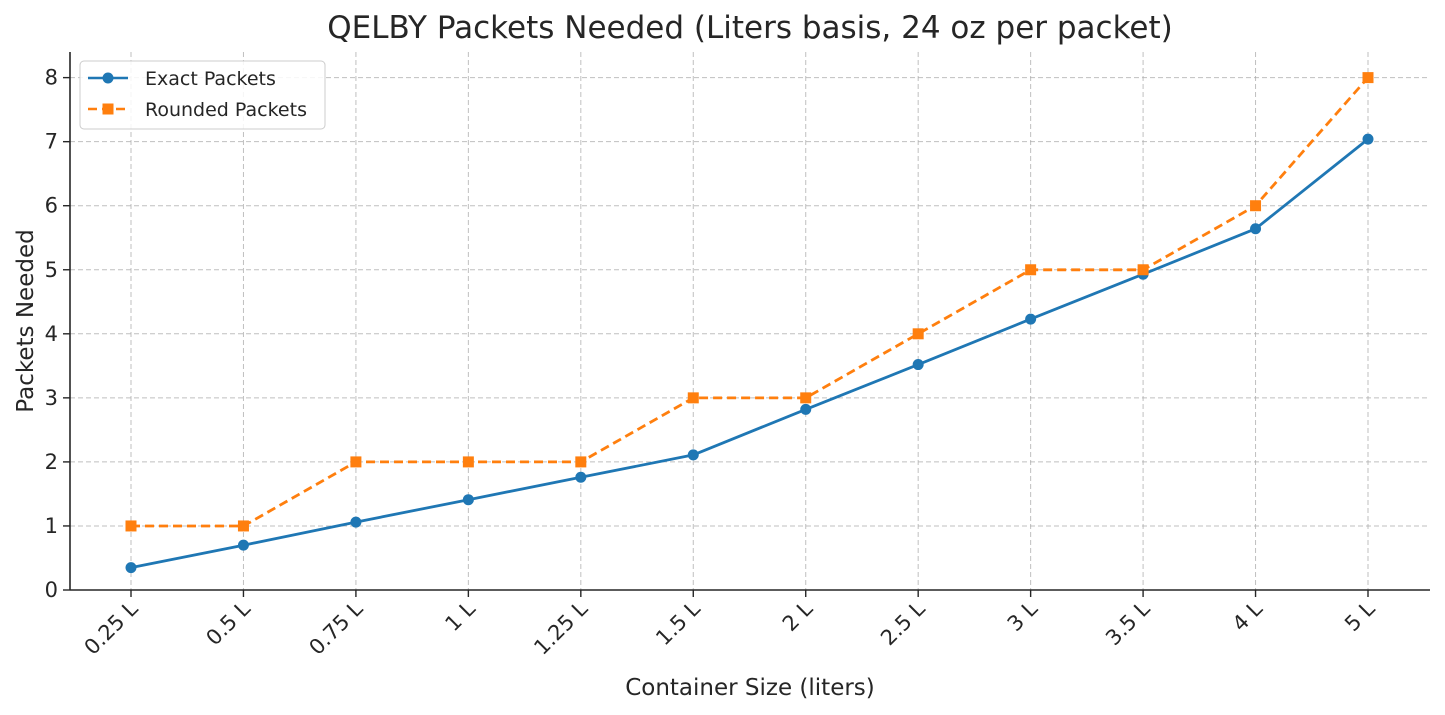  What do you see at coordinates (51, 270) in the screenshot?
I see `y-tick-label: 5` at bounding box center [51, 270].